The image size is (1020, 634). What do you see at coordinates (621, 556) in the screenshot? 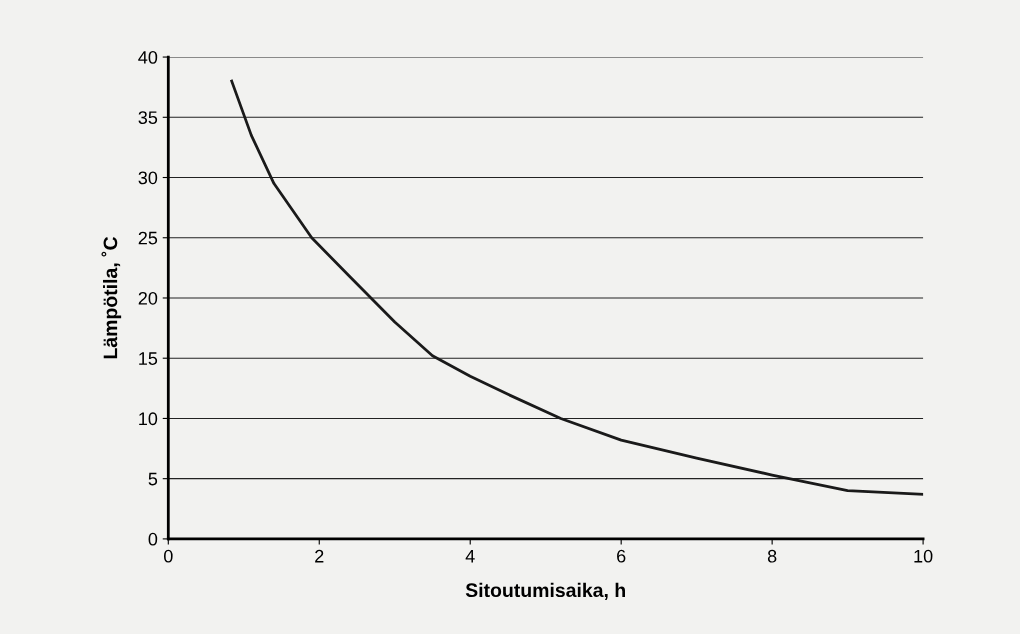
I see `x-tick-label: 6` at bounding box center [621, 556].